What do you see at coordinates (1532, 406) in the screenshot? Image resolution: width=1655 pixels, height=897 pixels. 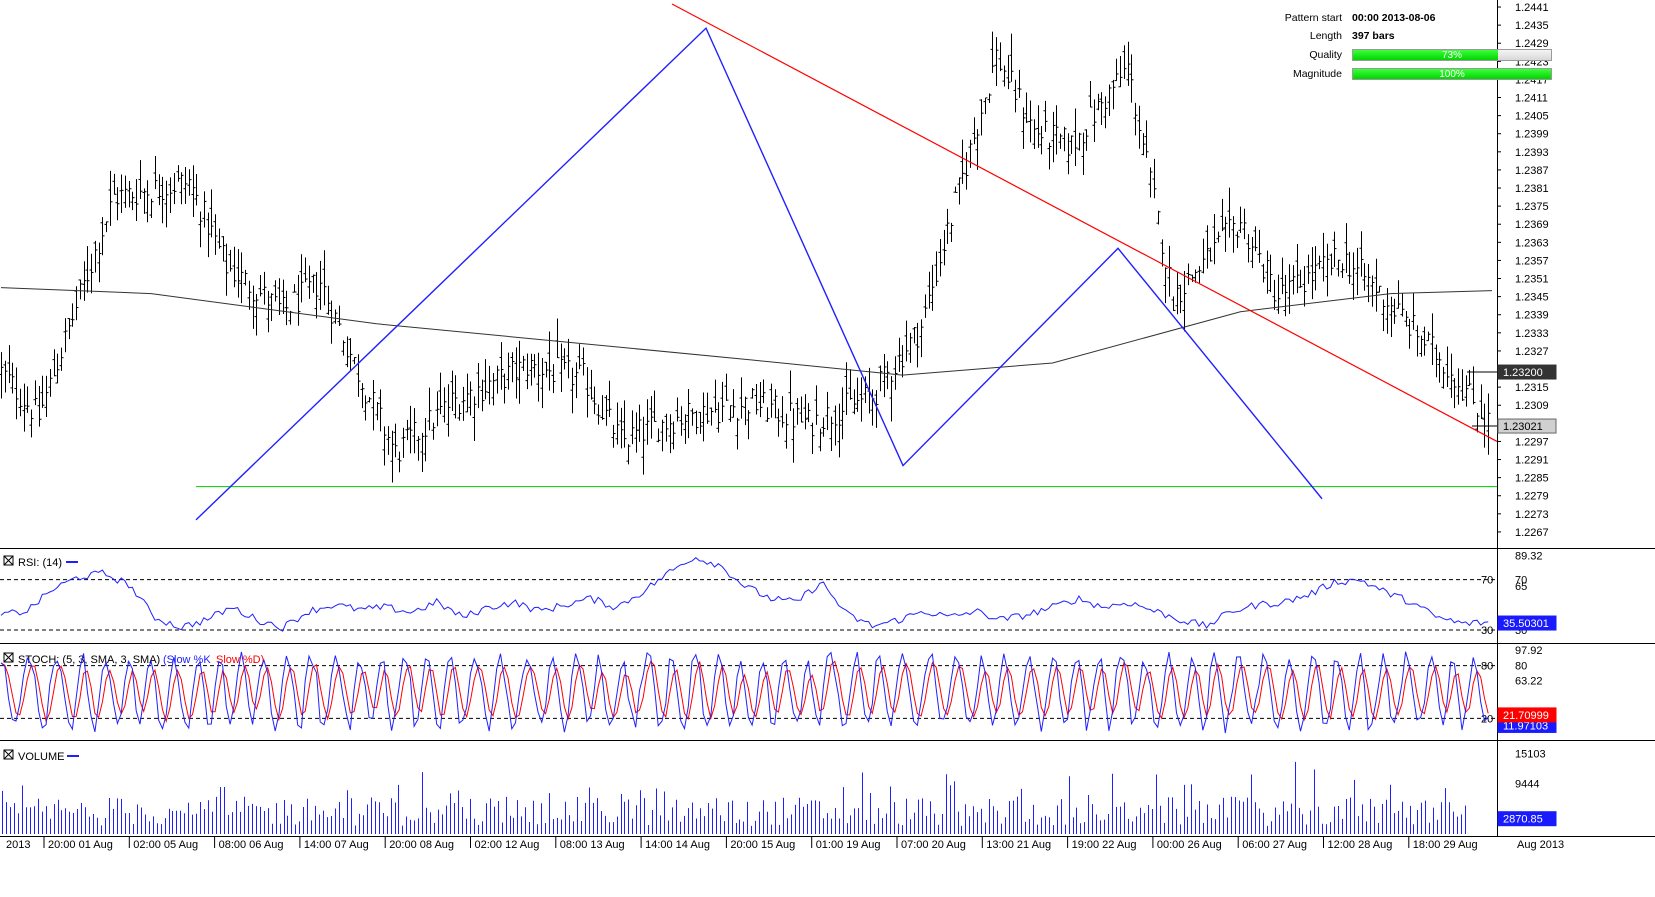 I see `price-y-tick-label: 1.2309` at bounding box center [1532, 406].